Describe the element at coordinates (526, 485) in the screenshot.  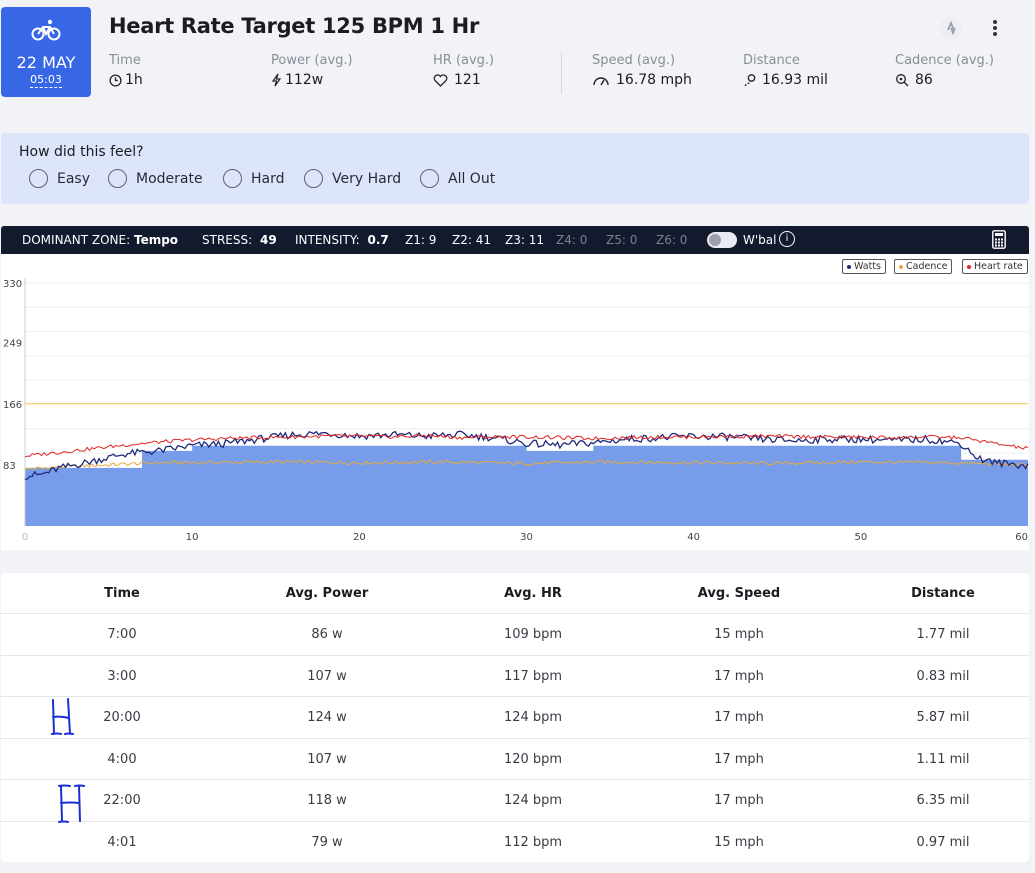
I see `target-power-area` at that location.